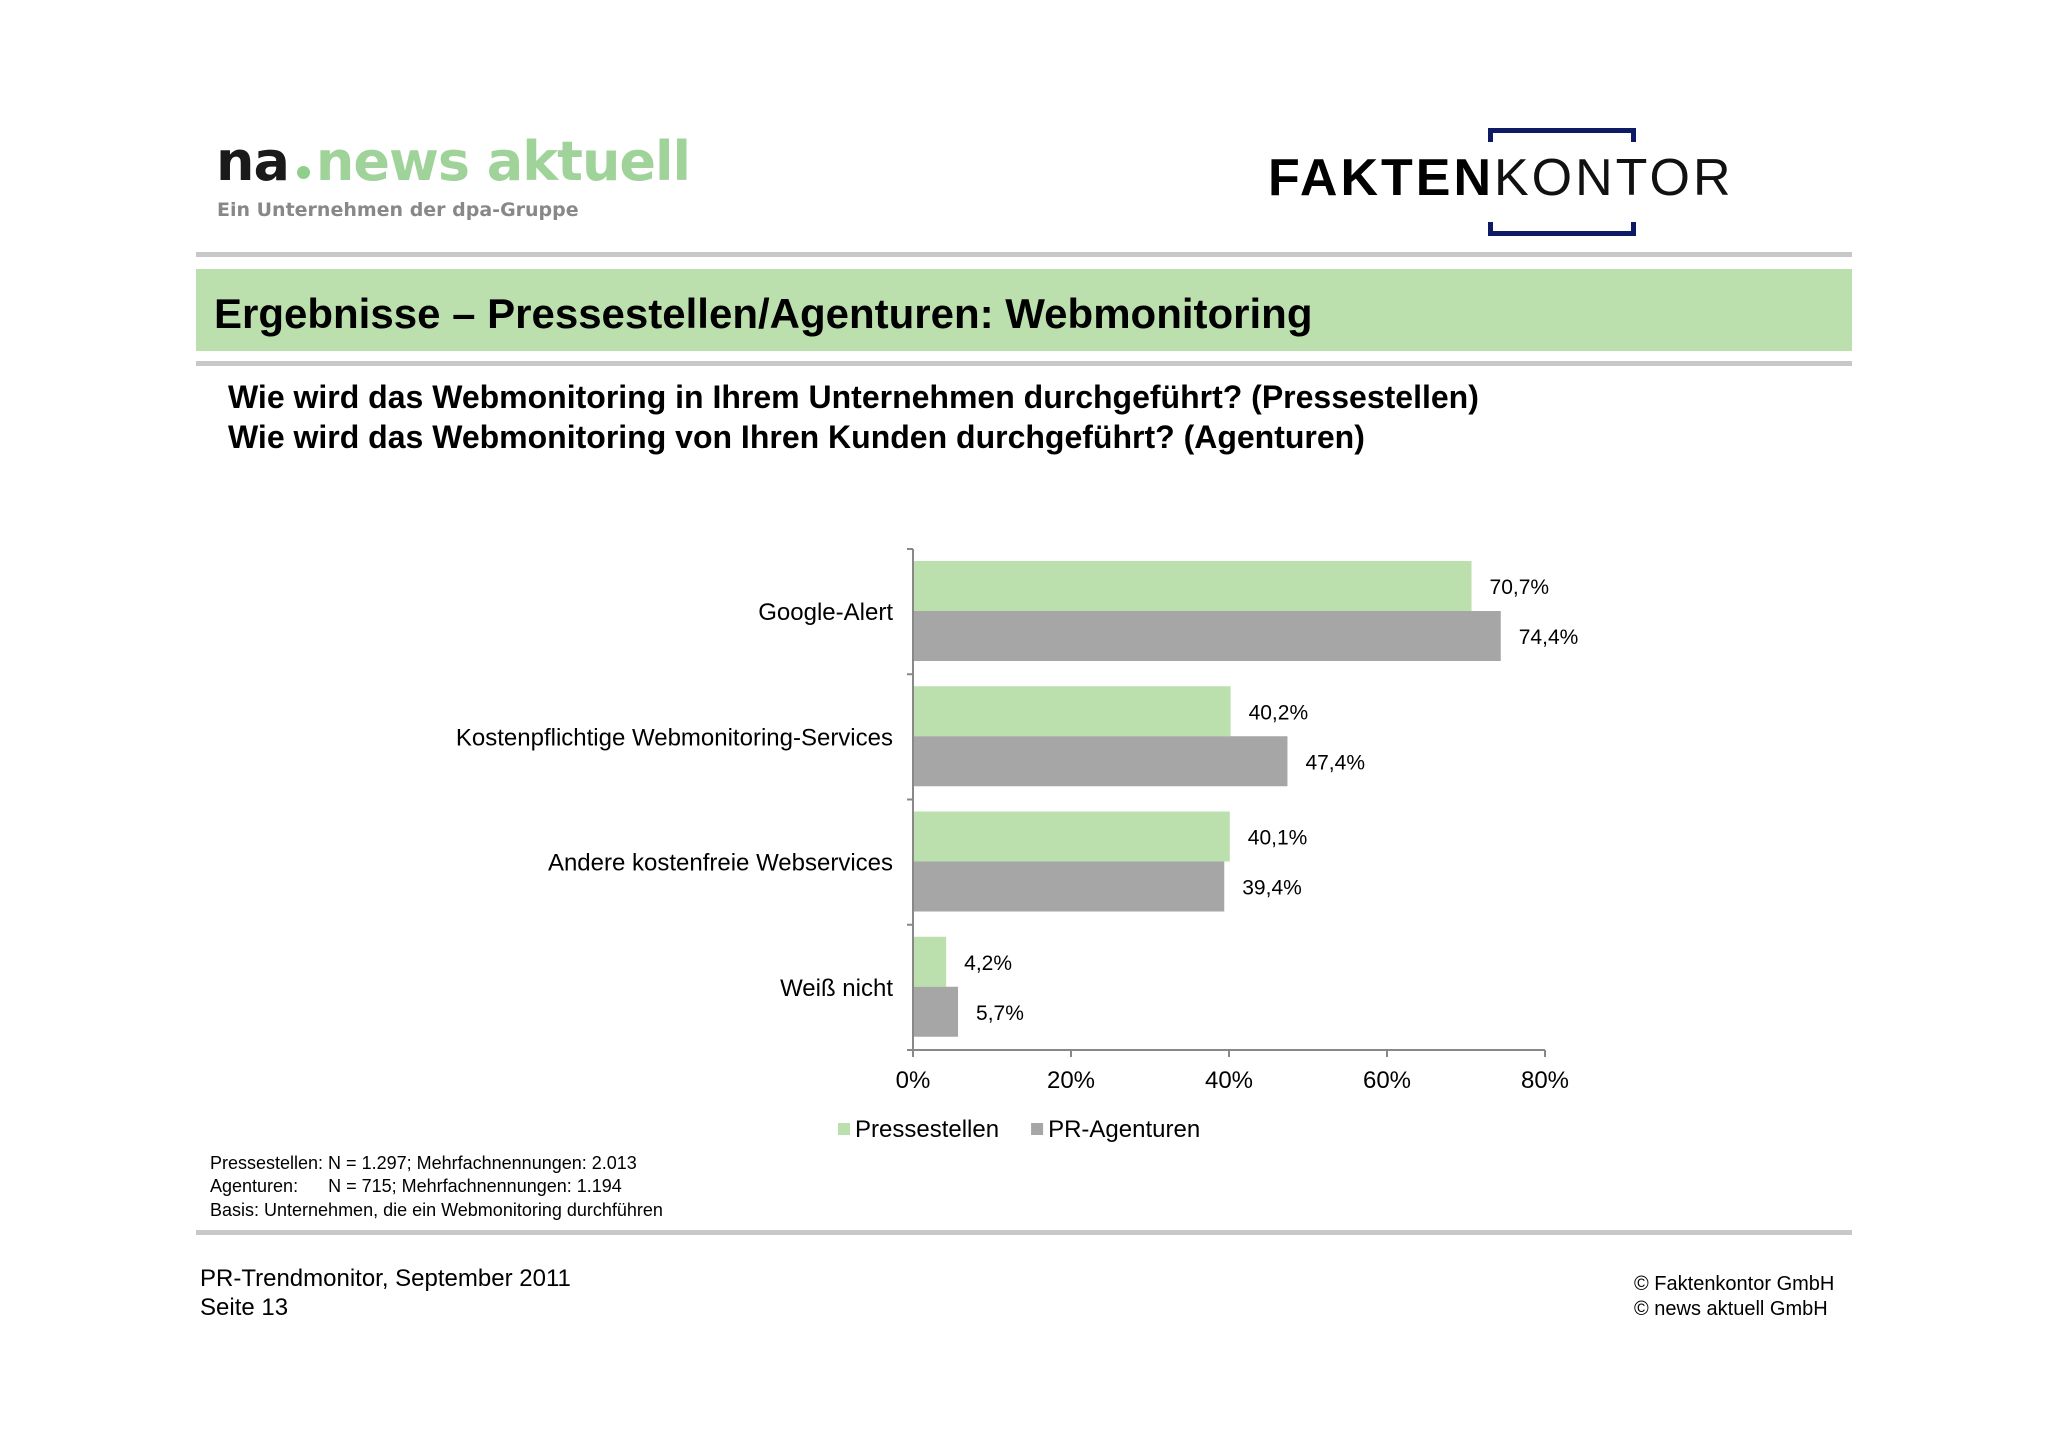 This screenshot has width=2048, height=1447. Describe the element at coordinates (1387, 1080) in the screenshot. I see `x-tick-label-3: 60%` at that location.